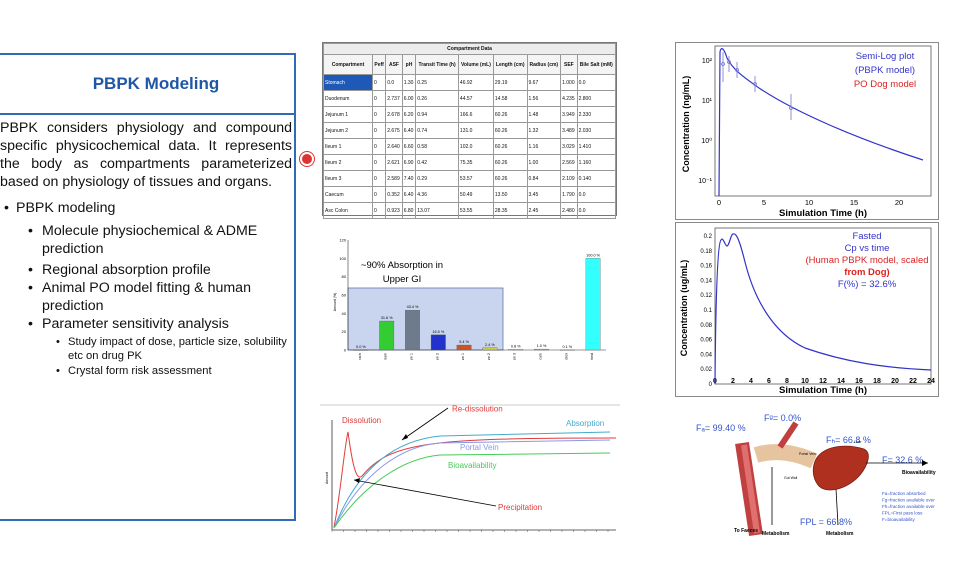  What do you see at coordinates (472, 465) in the screenshot?
I see `bioavailability-label: Bioavailability` at bounding box center [472, 465].